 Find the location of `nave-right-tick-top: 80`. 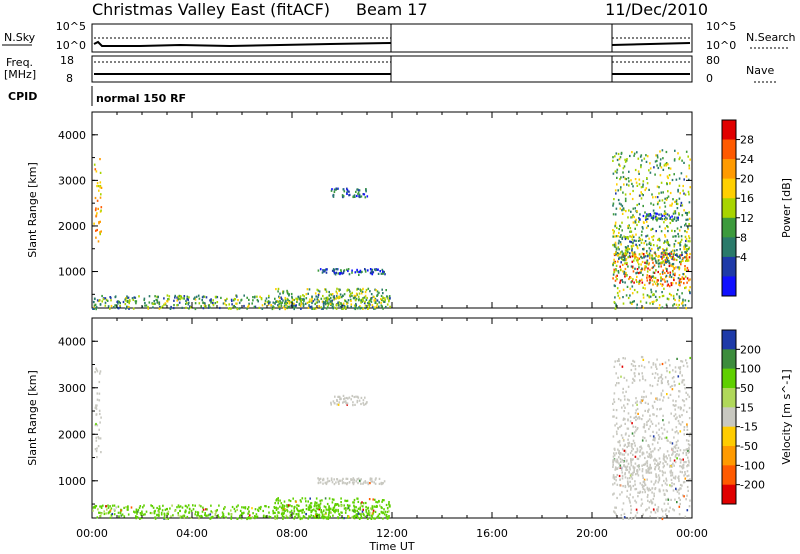

nave-right-tick-top: 80 is located at coordinates (713, 60).